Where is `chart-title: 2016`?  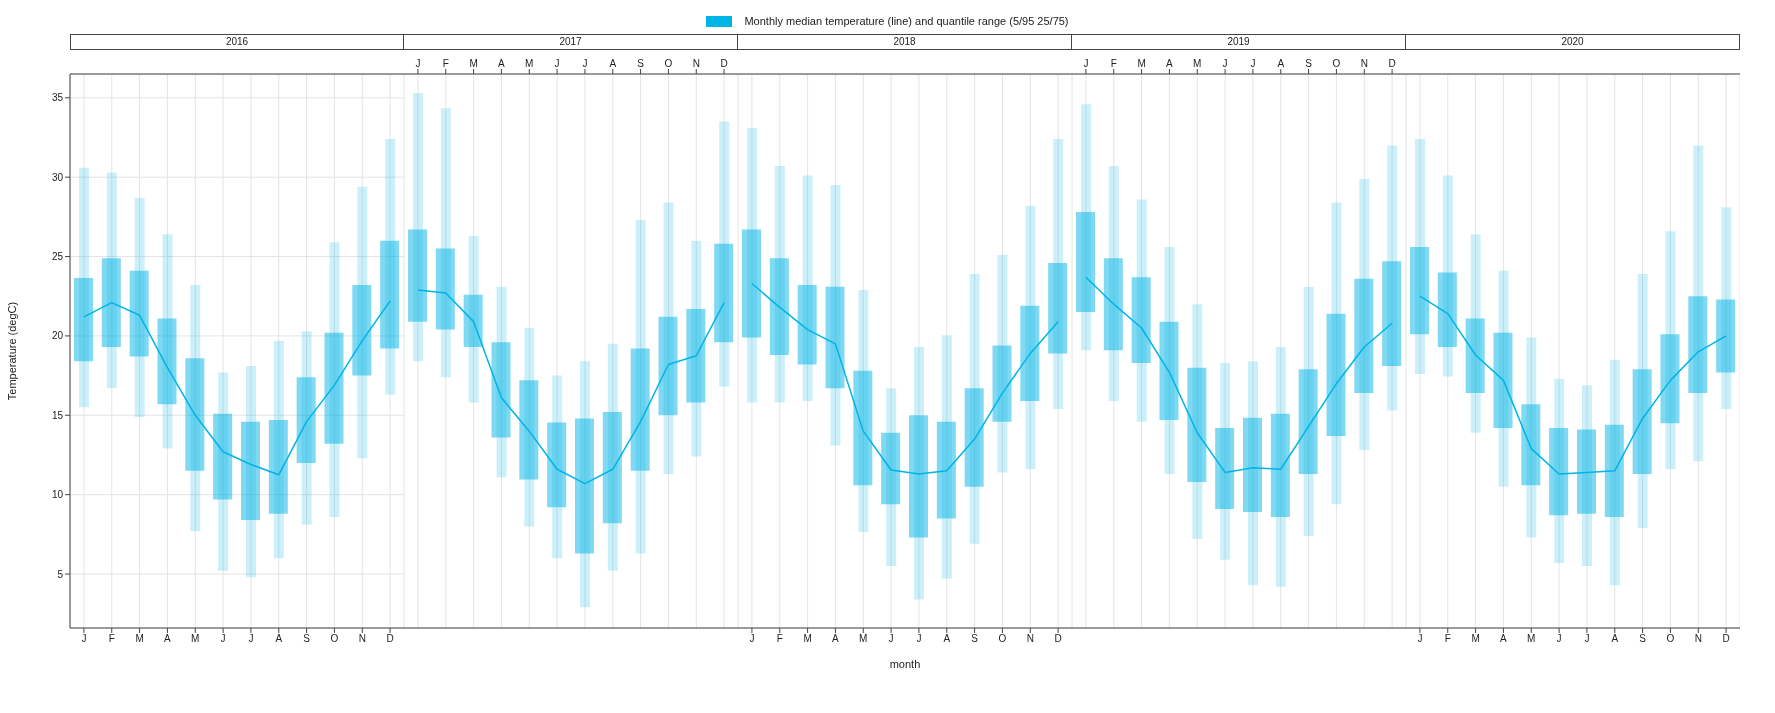 chart-title: 2016 is located at coordinates (237, 42).